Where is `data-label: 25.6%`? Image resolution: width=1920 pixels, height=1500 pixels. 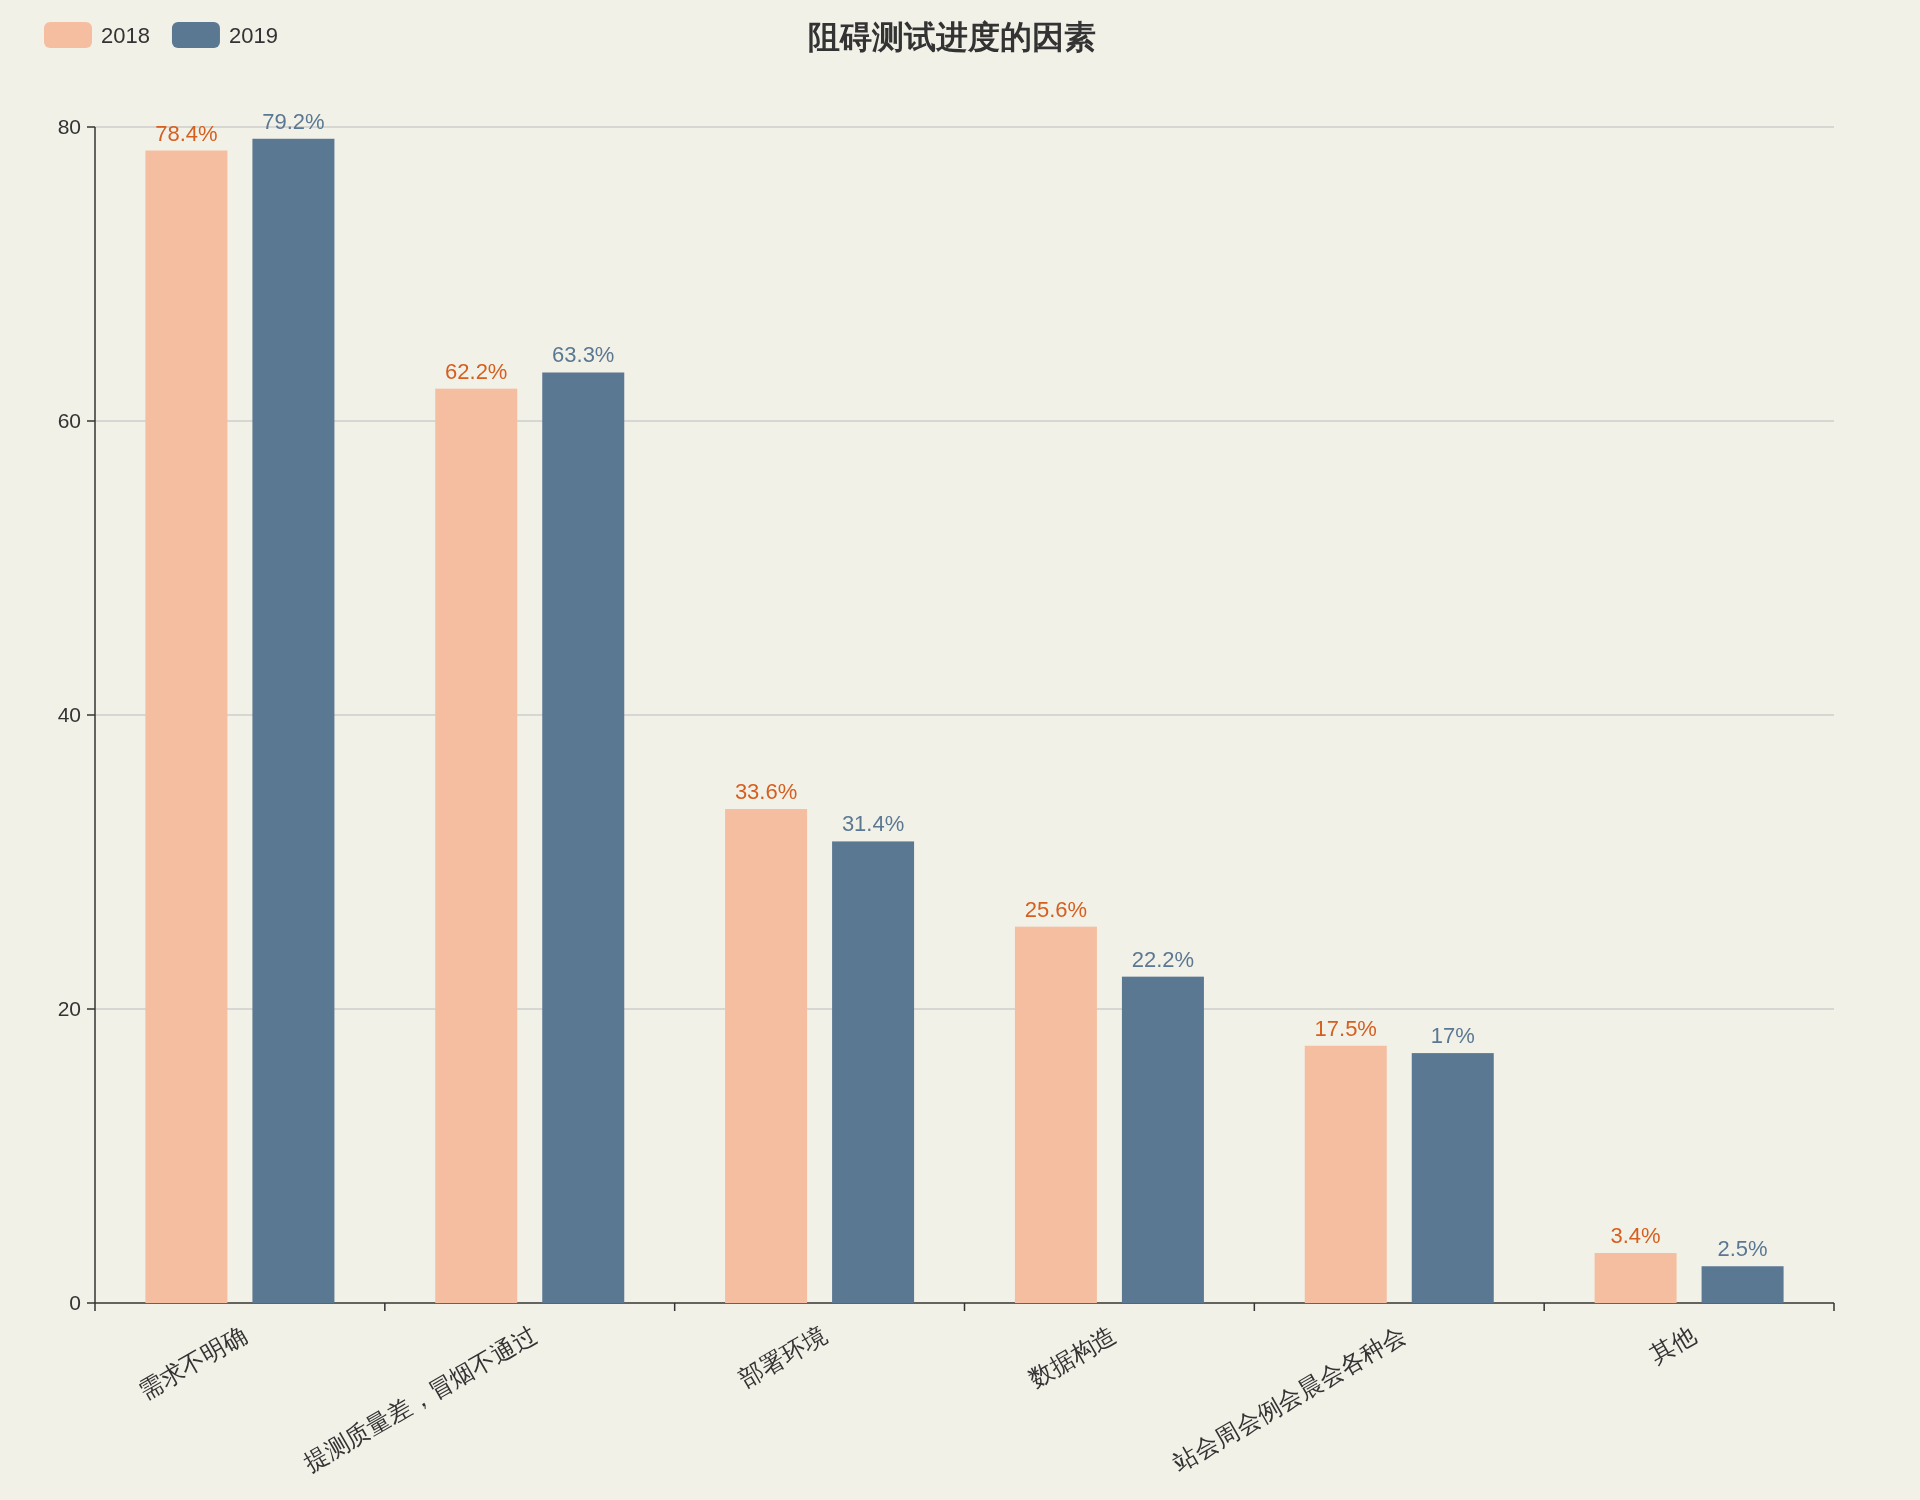 data-label: 25.6% is located at coordinates (1056, 909).